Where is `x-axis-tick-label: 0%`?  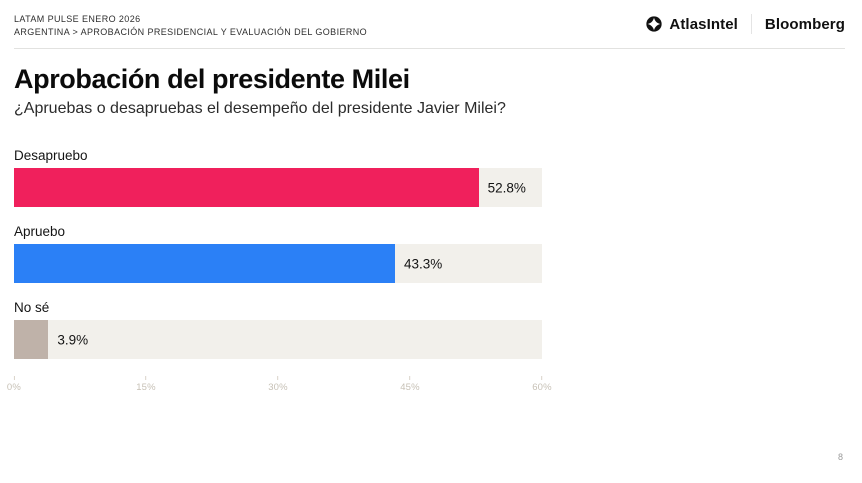
x-axis-tick-label: 0% is located at coordinates (14, 388).